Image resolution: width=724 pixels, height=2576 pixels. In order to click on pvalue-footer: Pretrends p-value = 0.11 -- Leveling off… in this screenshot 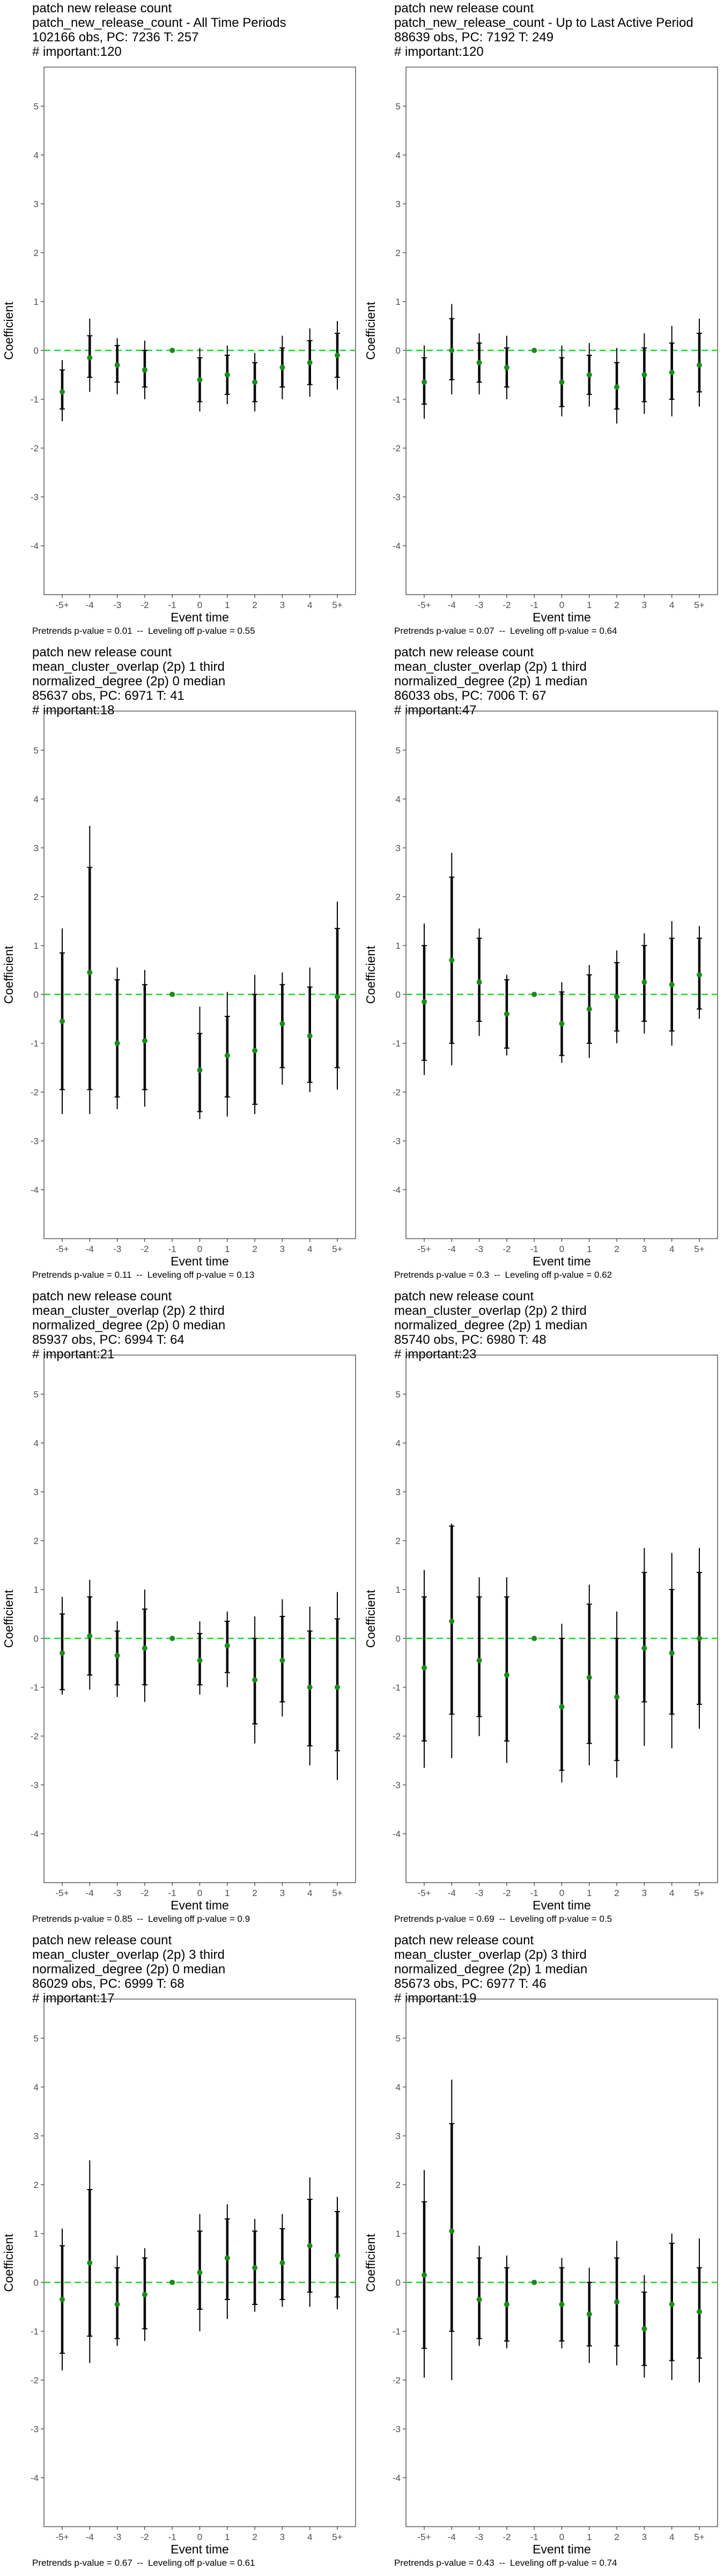, I will do `click(143, 1275)`.